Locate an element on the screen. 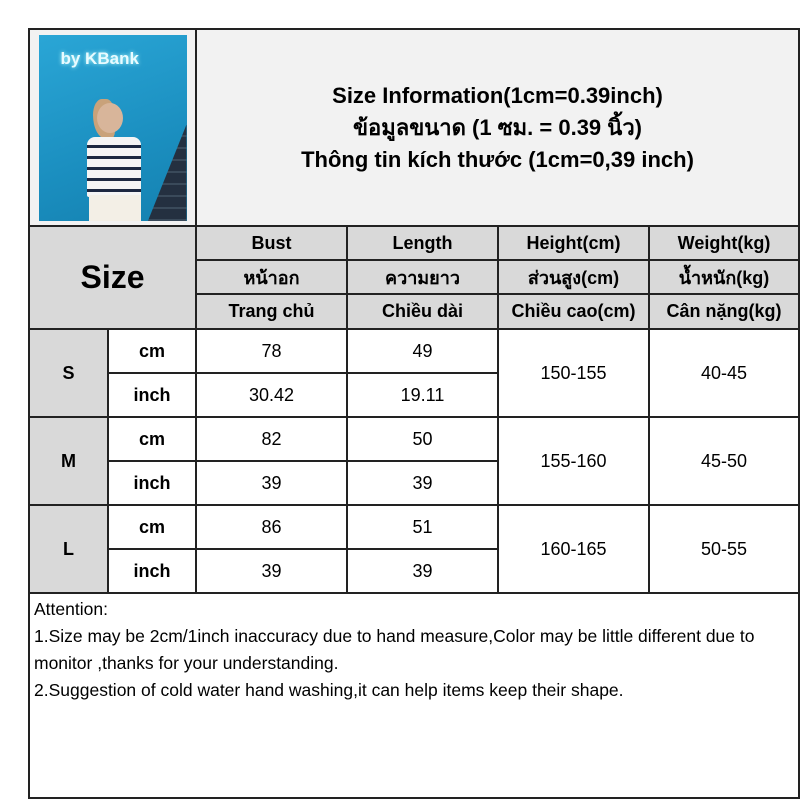 Image resolution: width=800 pixels, height=800 pixels. photo-brand-text: by KBank is located at coordinates (99, 58).